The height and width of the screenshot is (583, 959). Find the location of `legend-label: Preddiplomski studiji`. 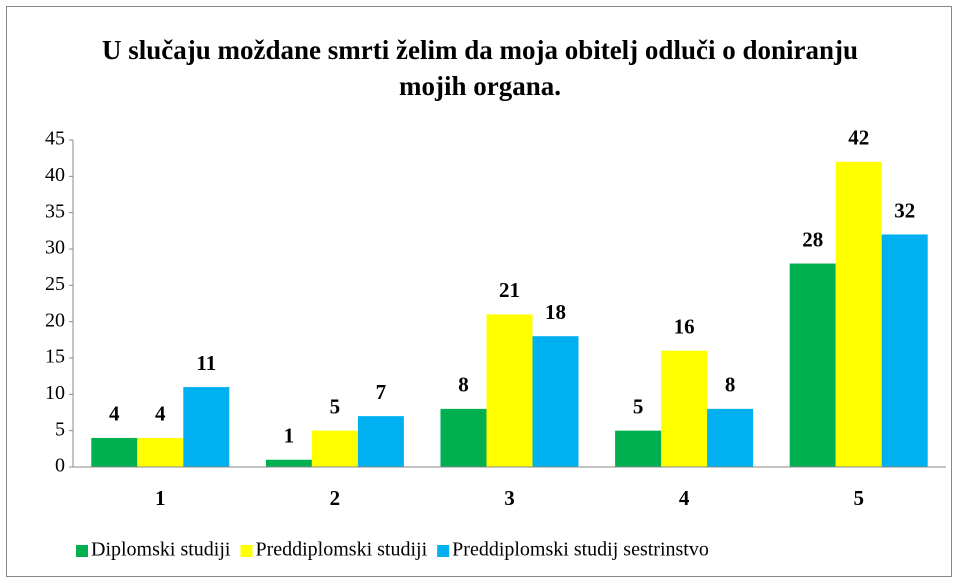

legend-label: Preddiplomski studiji is located at coordinates (341, 550).